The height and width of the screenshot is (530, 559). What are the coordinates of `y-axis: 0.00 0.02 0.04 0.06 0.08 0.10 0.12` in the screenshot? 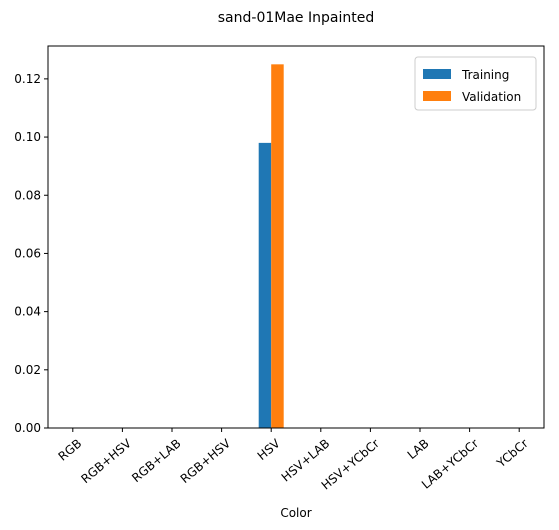 It's located at (31, 253).